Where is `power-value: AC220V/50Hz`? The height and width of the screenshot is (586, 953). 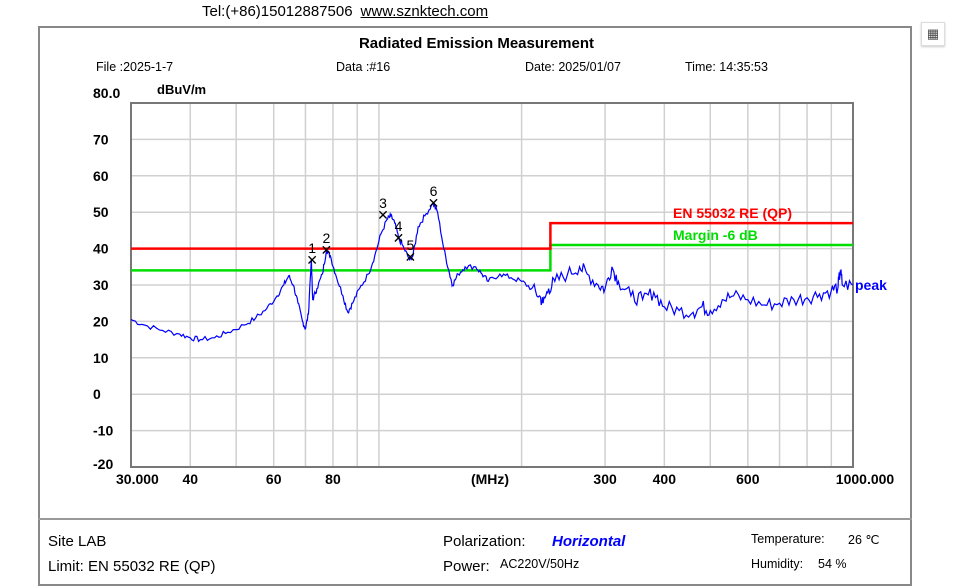
power-value: AC220V/50Hz is located at coordinates (540, 564).